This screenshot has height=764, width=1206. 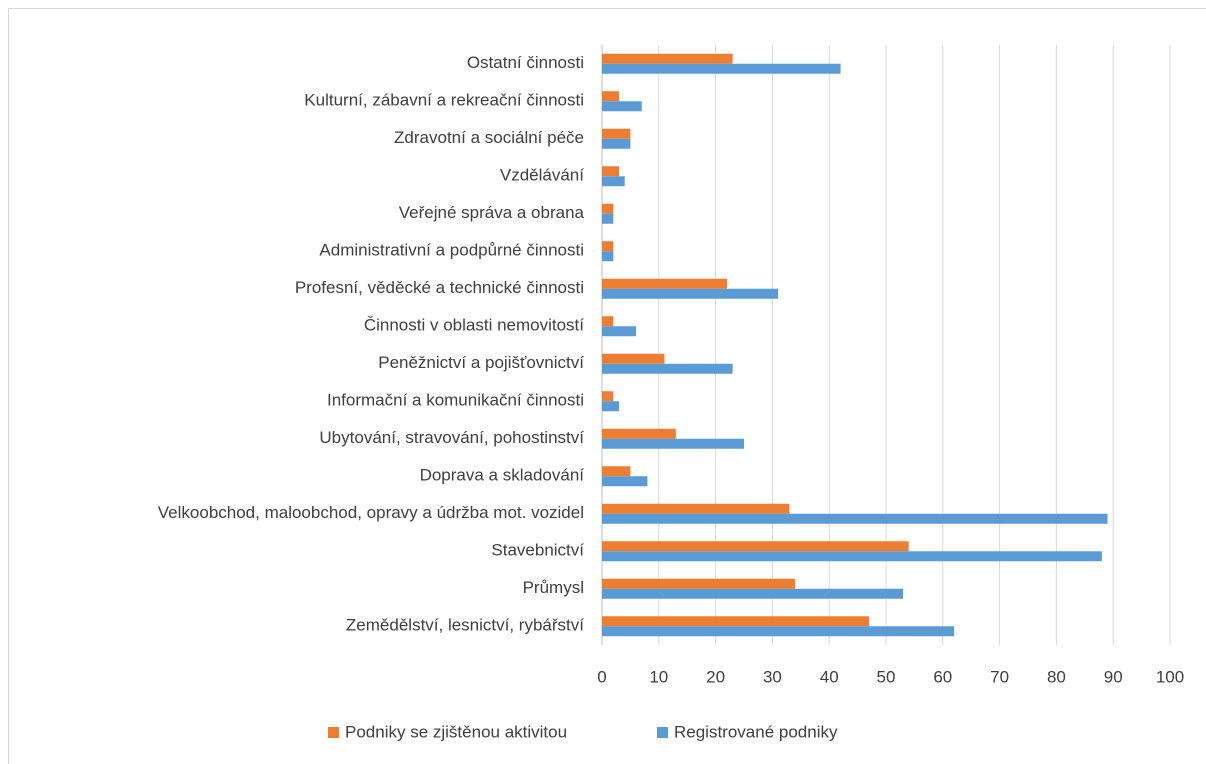 I want to click on x-tick-label: 20, so click(x=715, y=676).